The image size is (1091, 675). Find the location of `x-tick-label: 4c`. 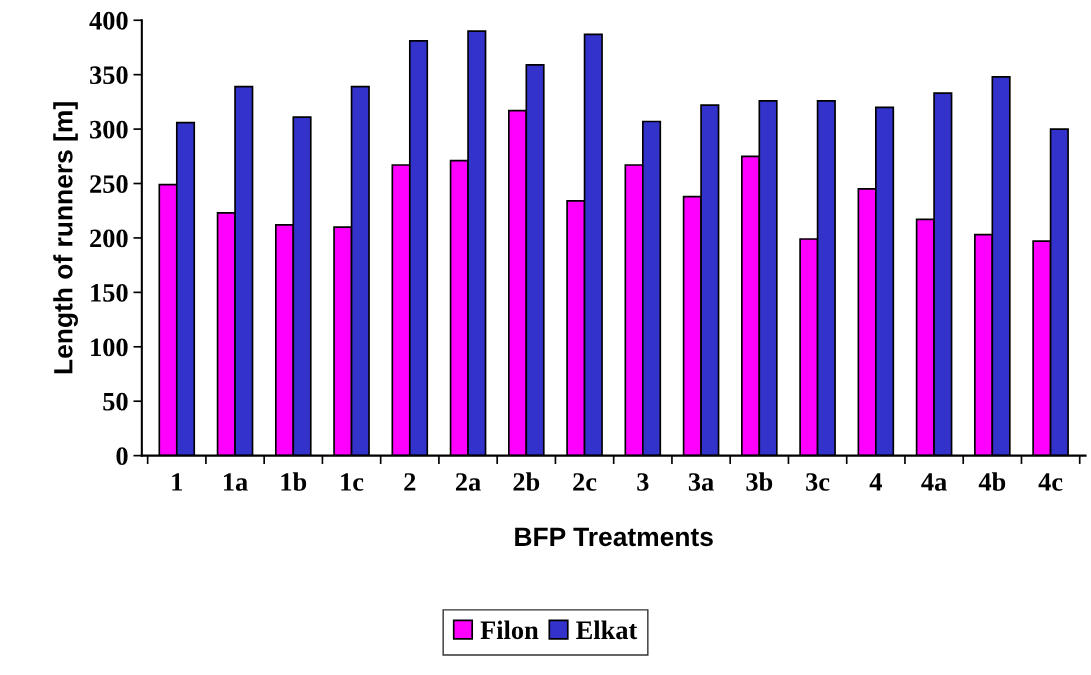

x-tick-label: 4c is located at coordinates (1050, 482).